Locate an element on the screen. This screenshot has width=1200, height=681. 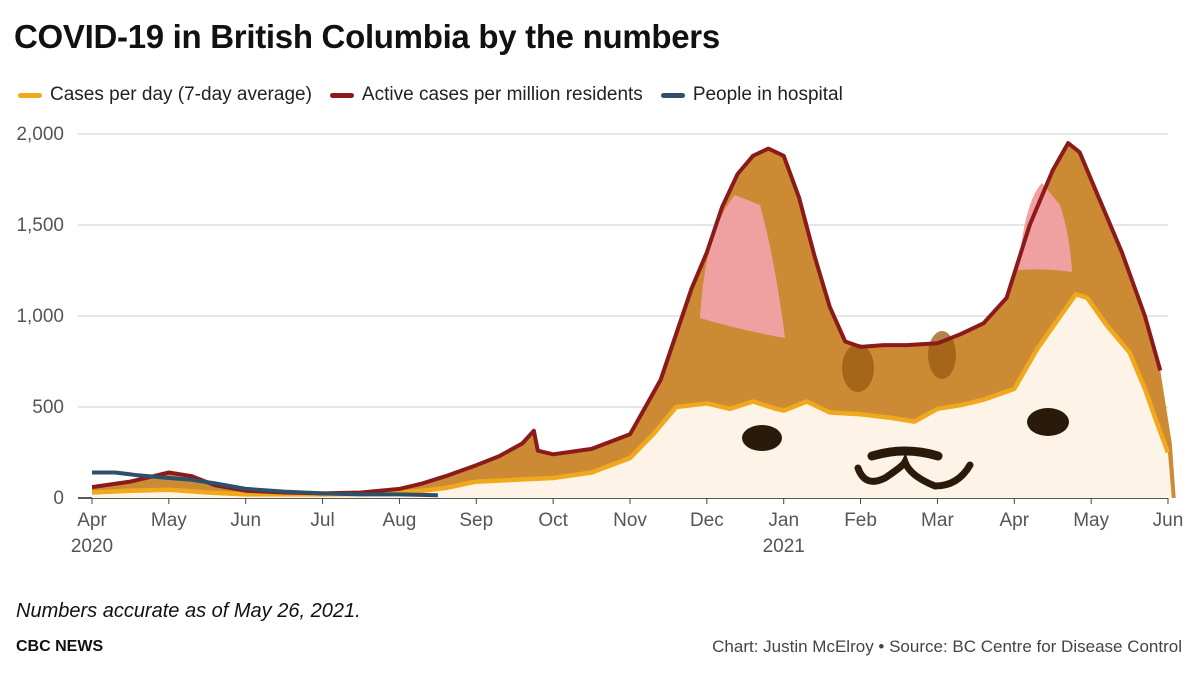
legend-item-active: Active cases per million residents is located at coordinates (486, 95).